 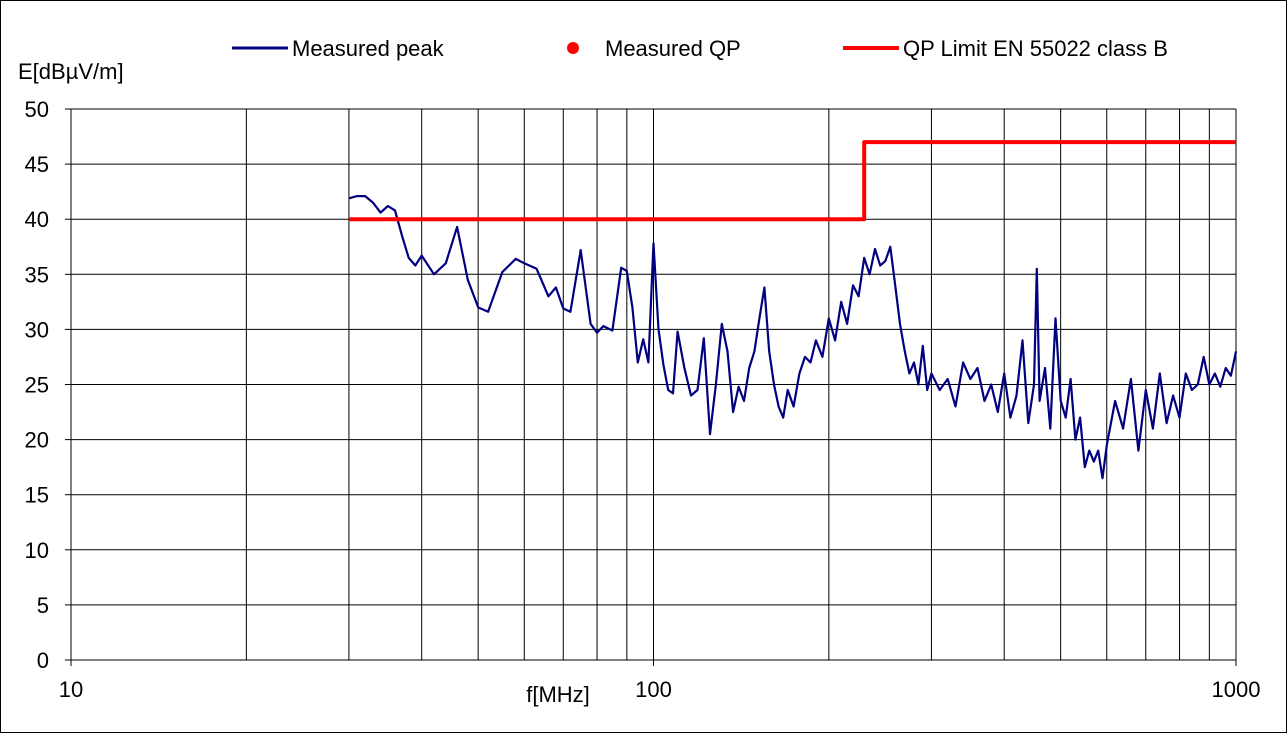 What do you see at coordinates (71, 689) in the screenshot?
I see `x-tick-label: 10` at bounding box center [71, 689].